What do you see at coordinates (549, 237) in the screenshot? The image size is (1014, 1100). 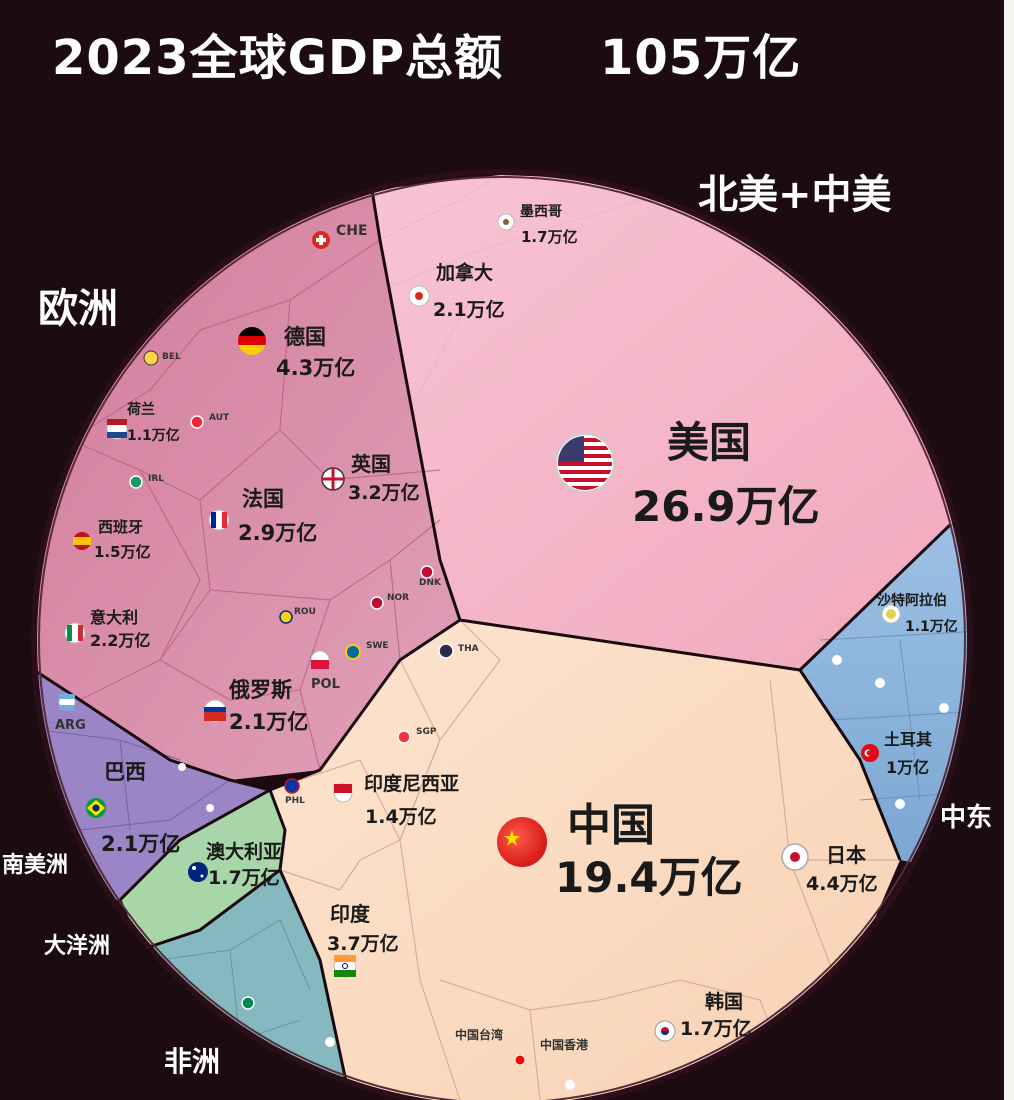 I see `label-mexico-value: 1.7万亿` at bounding box center [549, 237].